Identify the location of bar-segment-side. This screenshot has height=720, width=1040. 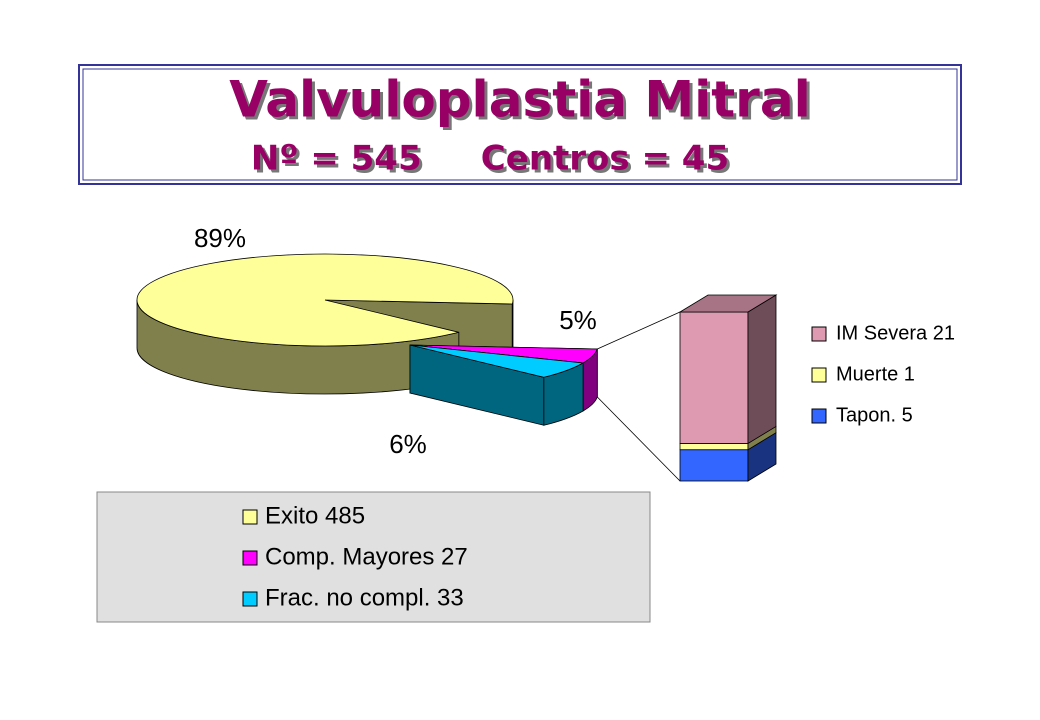
(762, 369).